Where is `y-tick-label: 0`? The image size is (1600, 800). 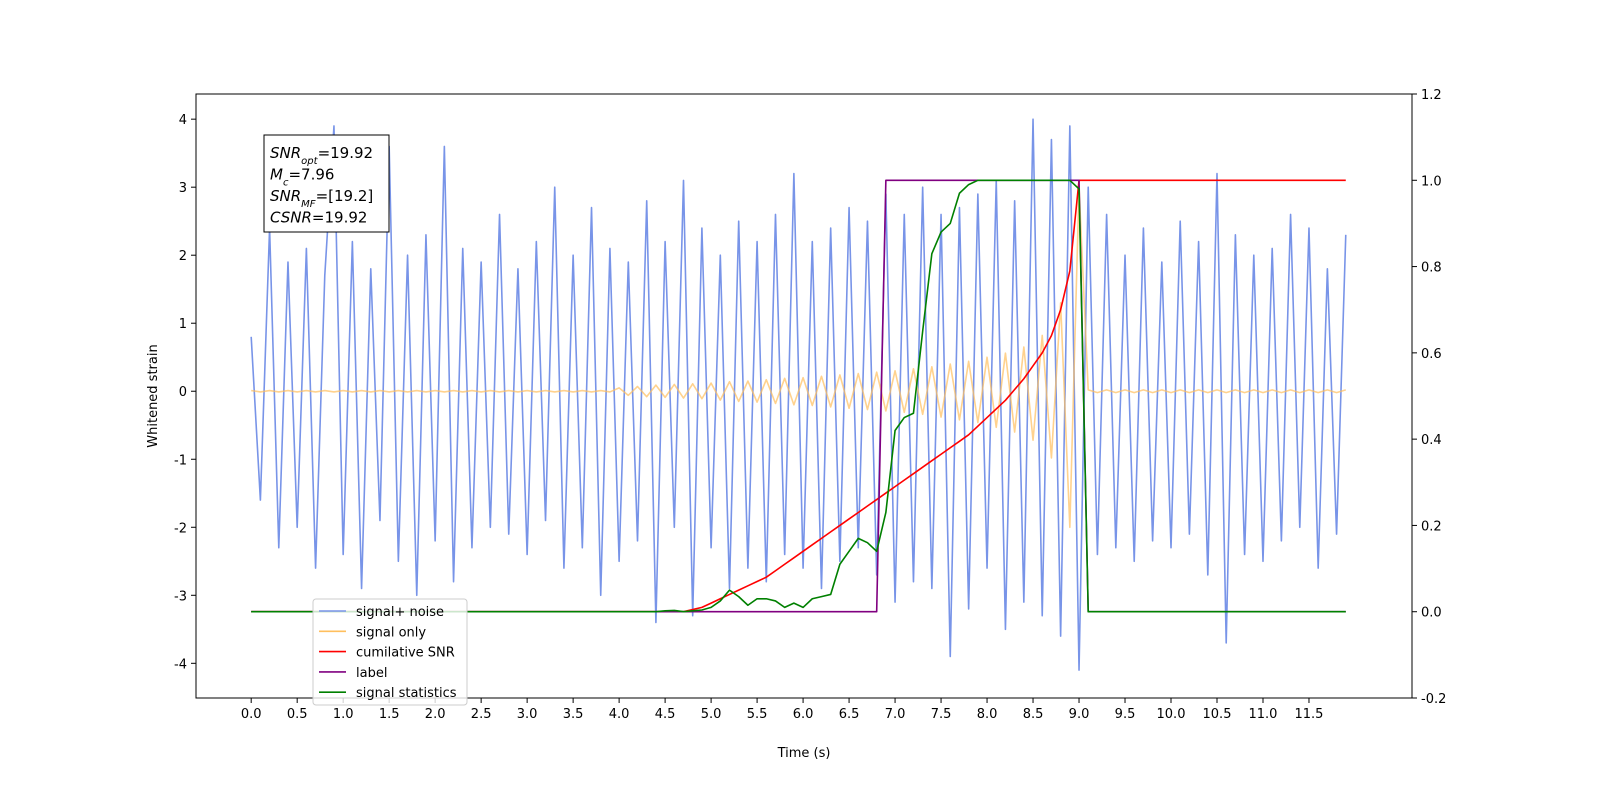
y-tick-label: 0 is located at coordinates (183, 392).